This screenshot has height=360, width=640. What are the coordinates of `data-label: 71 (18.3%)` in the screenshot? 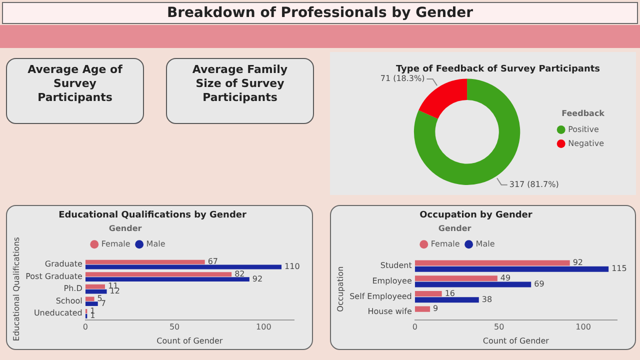 It's located at (402, 79).